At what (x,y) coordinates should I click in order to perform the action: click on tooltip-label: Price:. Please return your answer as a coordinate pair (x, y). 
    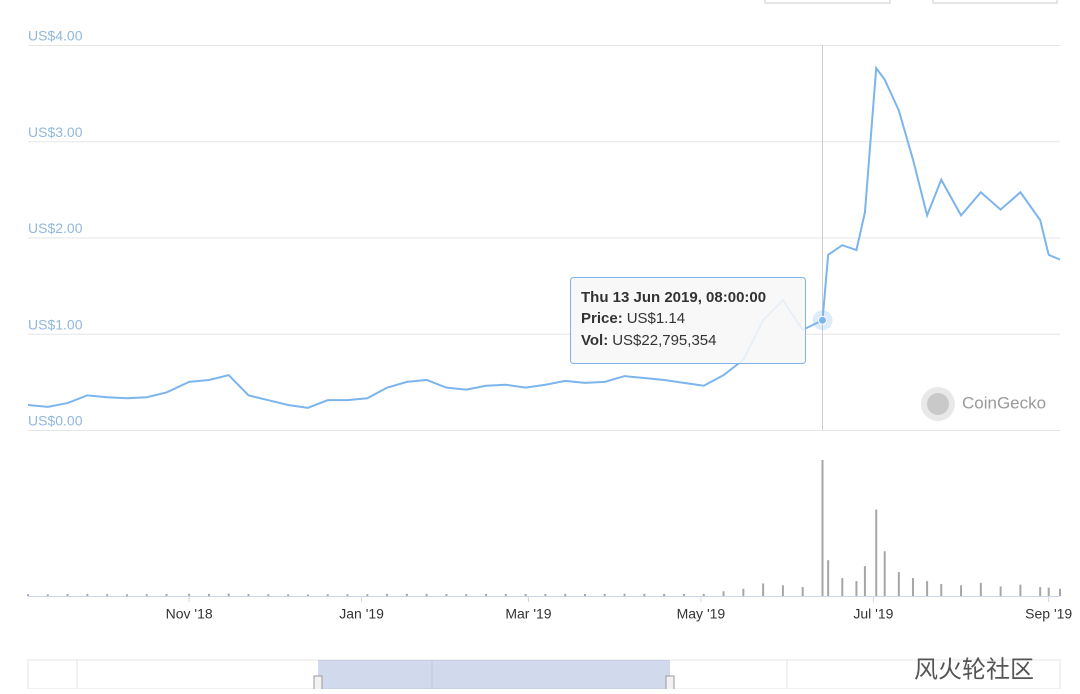
    Looking at the image, I should click on (602, 318).